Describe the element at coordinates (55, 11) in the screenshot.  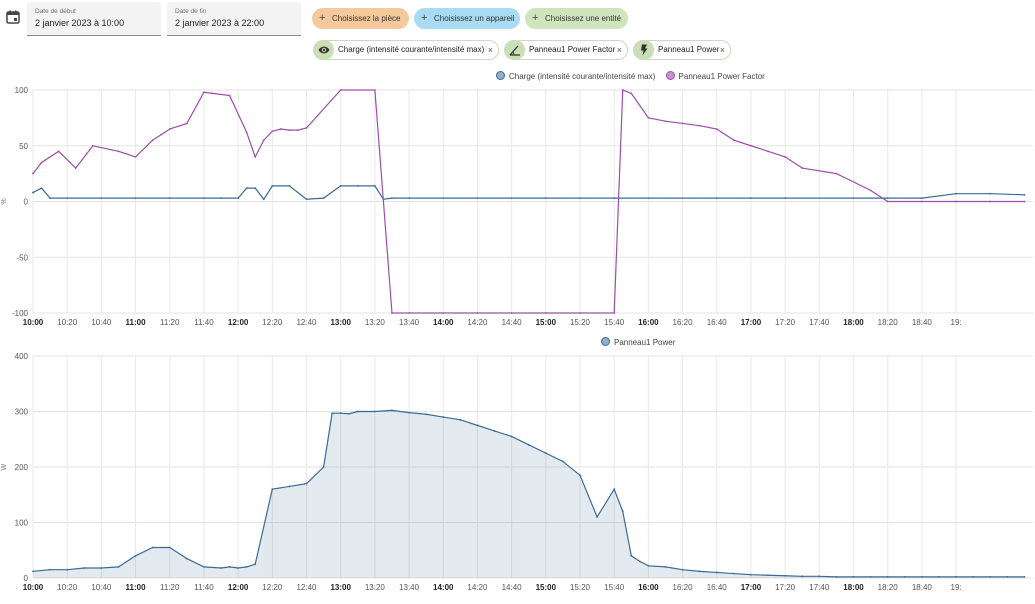
I see `start-date-label: Date de début` at that location.